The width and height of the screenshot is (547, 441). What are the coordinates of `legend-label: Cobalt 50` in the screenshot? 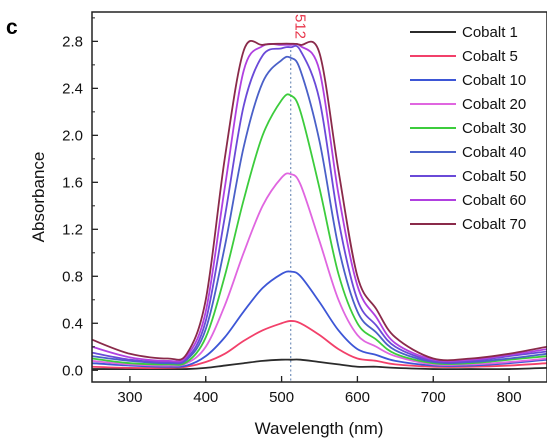 It's located at (494, 176).